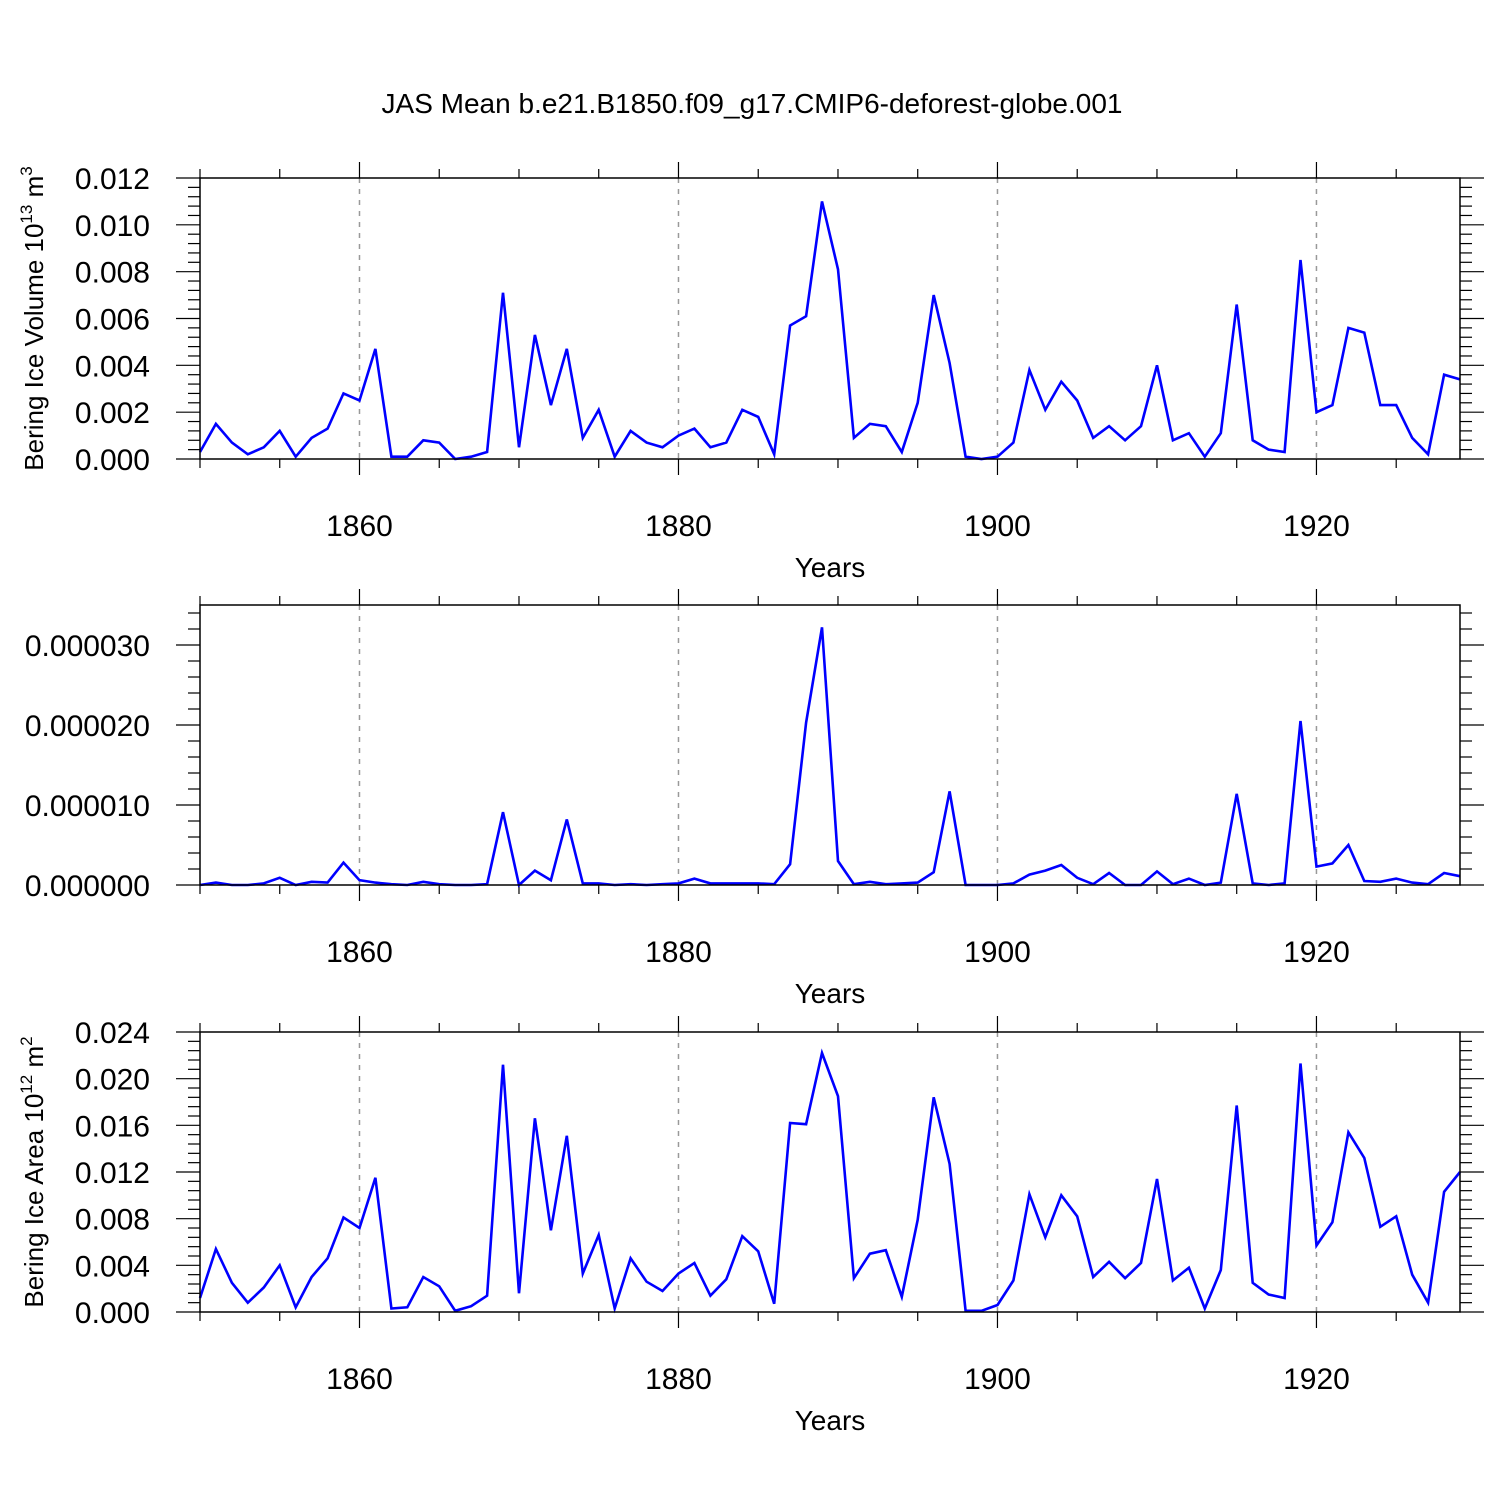 This screenshot has height=1500, width=1500. Describe the element at coordinates (87, 646) in the screenshot. I see `y-tick-label: 0.000030` at that location.